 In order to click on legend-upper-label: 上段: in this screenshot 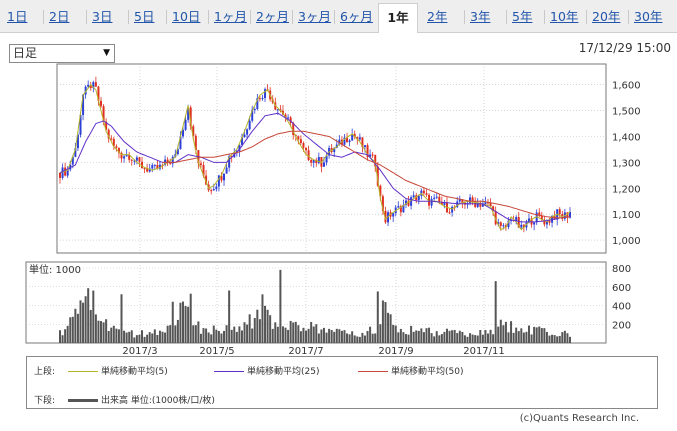, I will do `click(45, 372)`.